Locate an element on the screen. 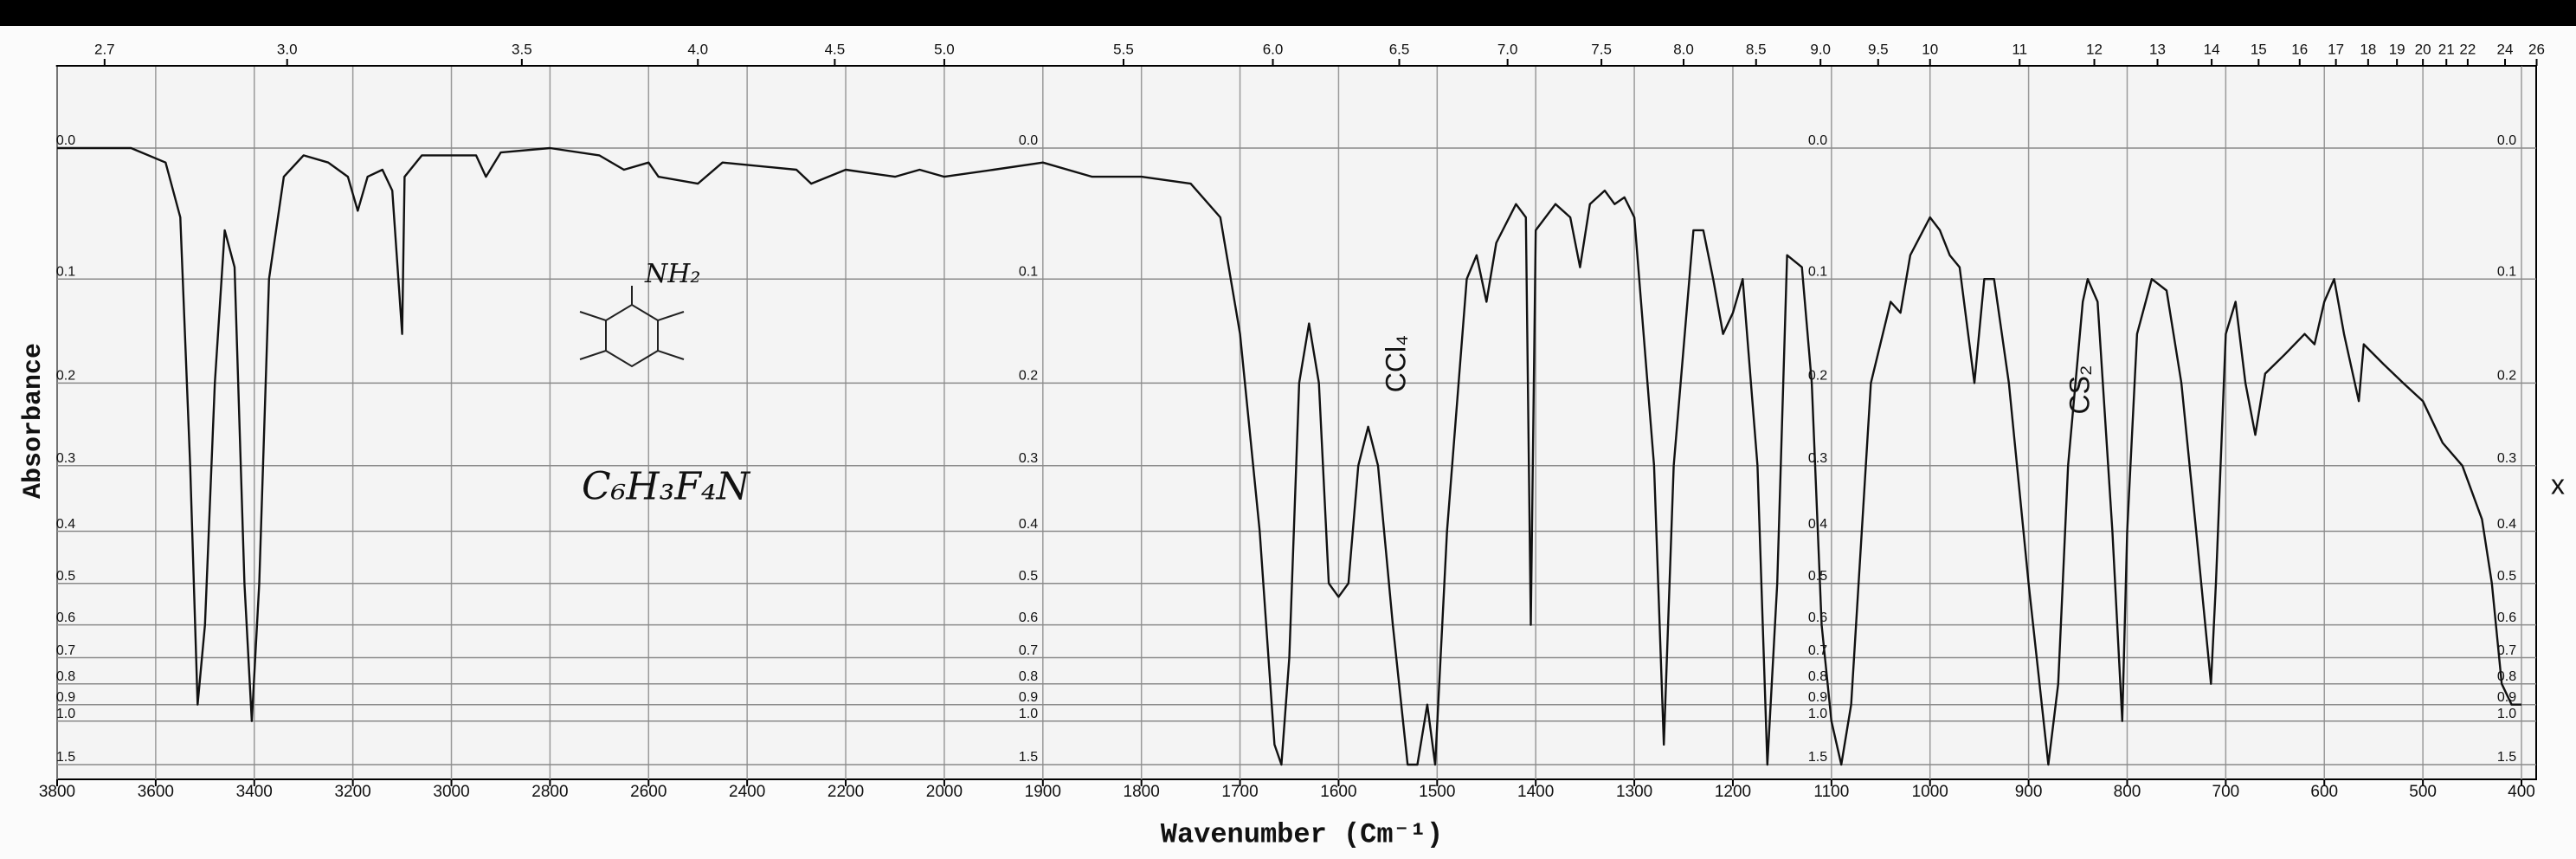 This screenshot has width=2576, height=859. x2-tick-label: 8.5 is located at coordinates (1756, 49).